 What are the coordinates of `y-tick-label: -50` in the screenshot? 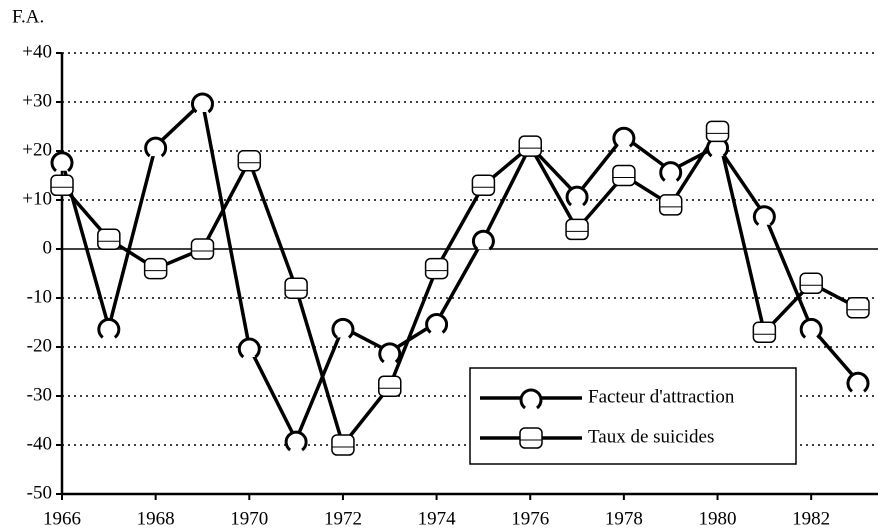 It's located at (39, 492).